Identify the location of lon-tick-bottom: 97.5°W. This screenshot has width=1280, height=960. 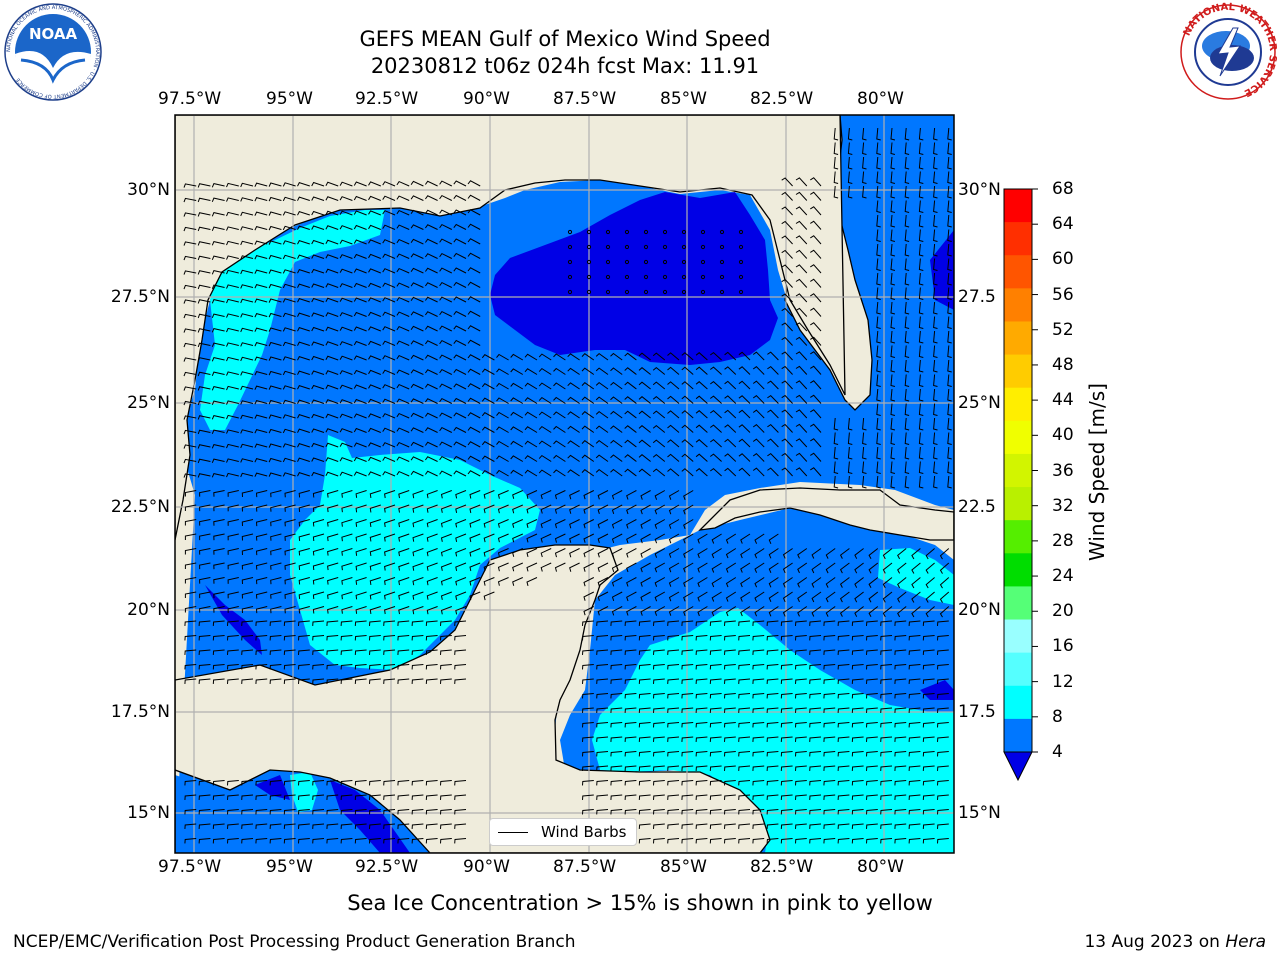
(190, 867).